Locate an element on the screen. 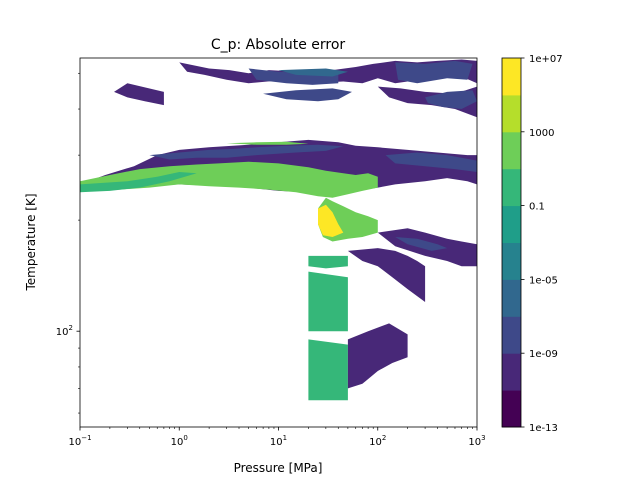 Image resolution: width=640 pixels, height=480 pixels. chart-title: C_p: Absolute error is located at coordinates (278, 45).